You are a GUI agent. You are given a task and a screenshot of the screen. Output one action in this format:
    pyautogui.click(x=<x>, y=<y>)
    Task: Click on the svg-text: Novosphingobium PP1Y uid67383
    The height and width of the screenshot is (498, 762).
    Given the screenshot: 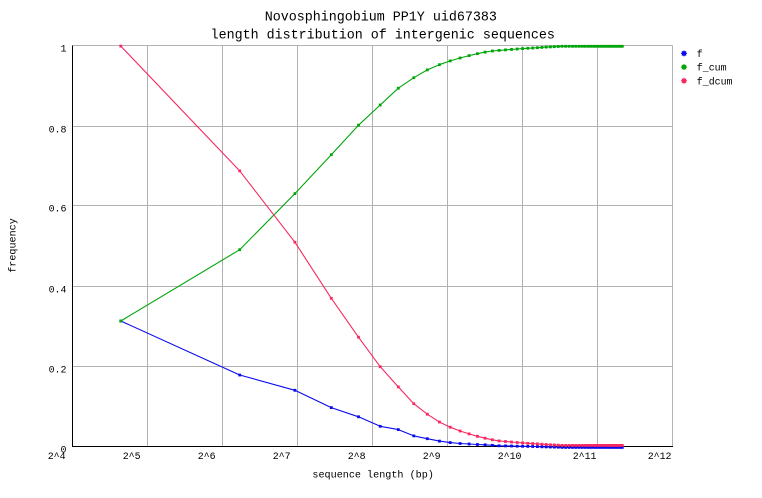 What is the action you would take?
    pyautogui.click(x=381, y=17)
    